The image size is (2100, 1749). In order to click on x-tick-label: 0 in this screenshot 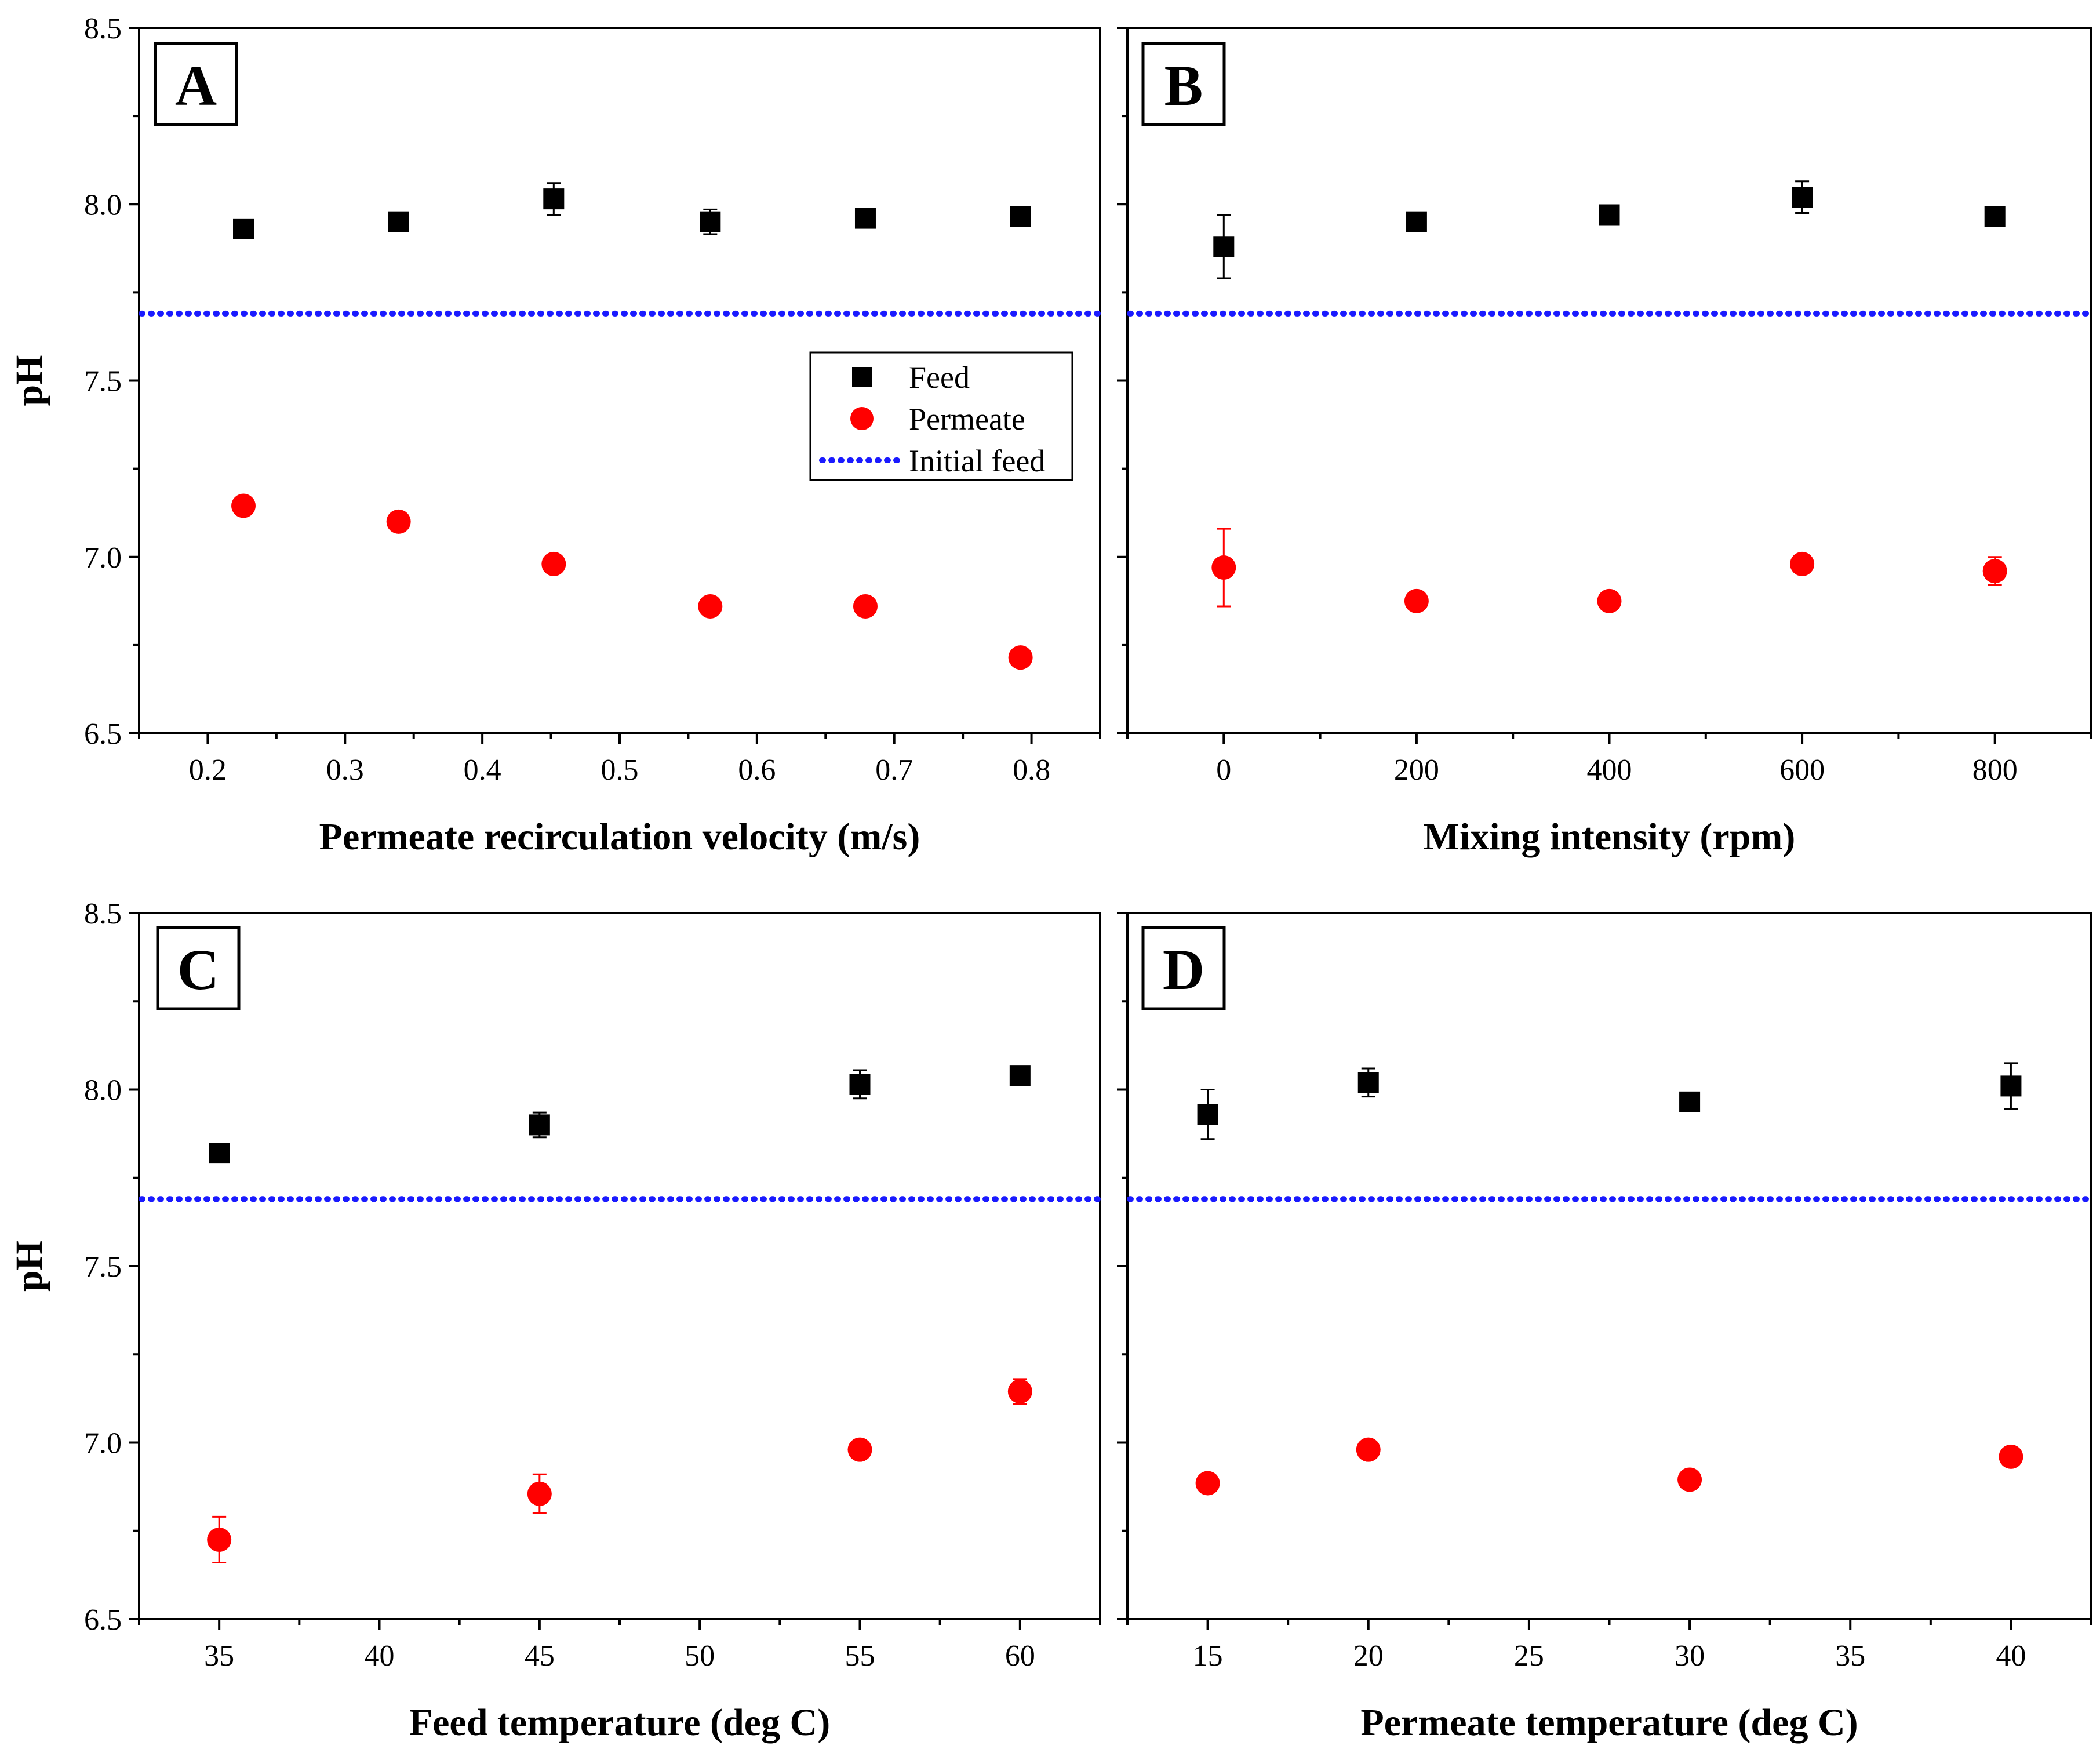, I will do `click(1223, 770)`.